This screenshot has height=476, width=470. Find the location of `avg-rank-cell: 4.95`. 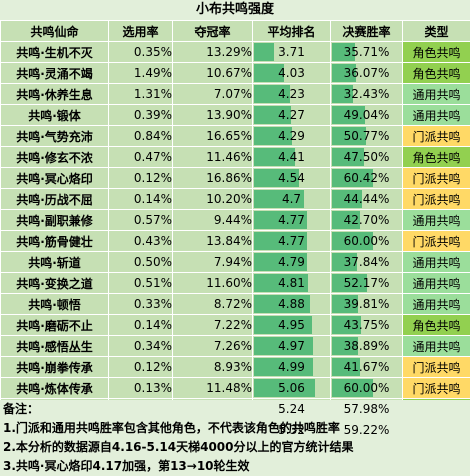

avg-rank-cell: 4.95 is located at coordinates (291, 325).